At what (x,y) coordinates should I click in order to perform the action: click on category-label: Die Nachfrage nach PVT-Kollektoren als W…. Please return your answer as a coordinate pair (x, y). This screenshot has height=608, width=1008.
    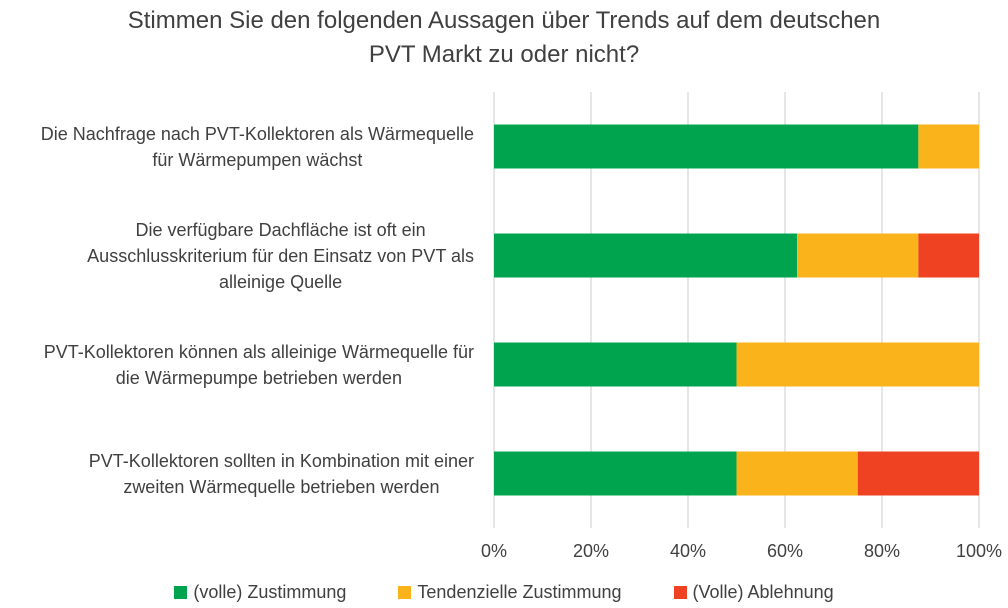
    Looking at the image, I should click on (257, 147).